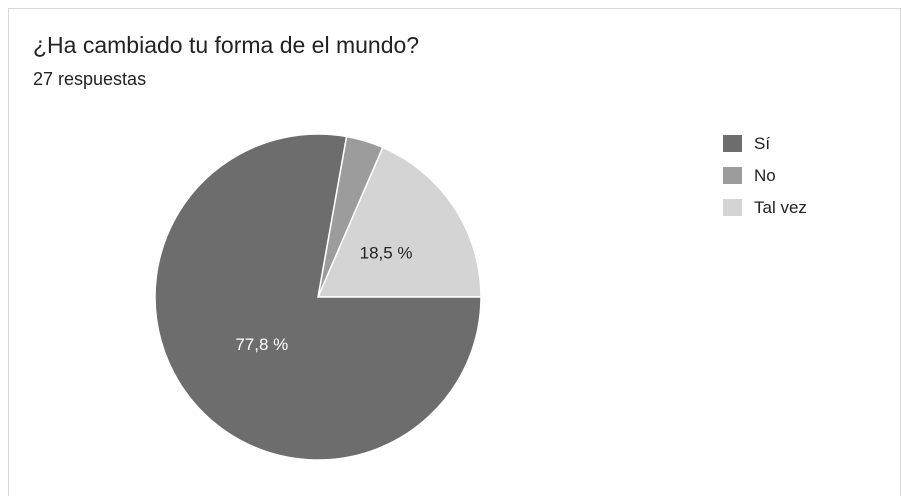 The image size is (901, 497). What do you see at coordinates (226, 45) in the screenshot?
I see `chart-title: ¿Ha cambiado tu forma de el mundo?` at bounding box center [226, 45].